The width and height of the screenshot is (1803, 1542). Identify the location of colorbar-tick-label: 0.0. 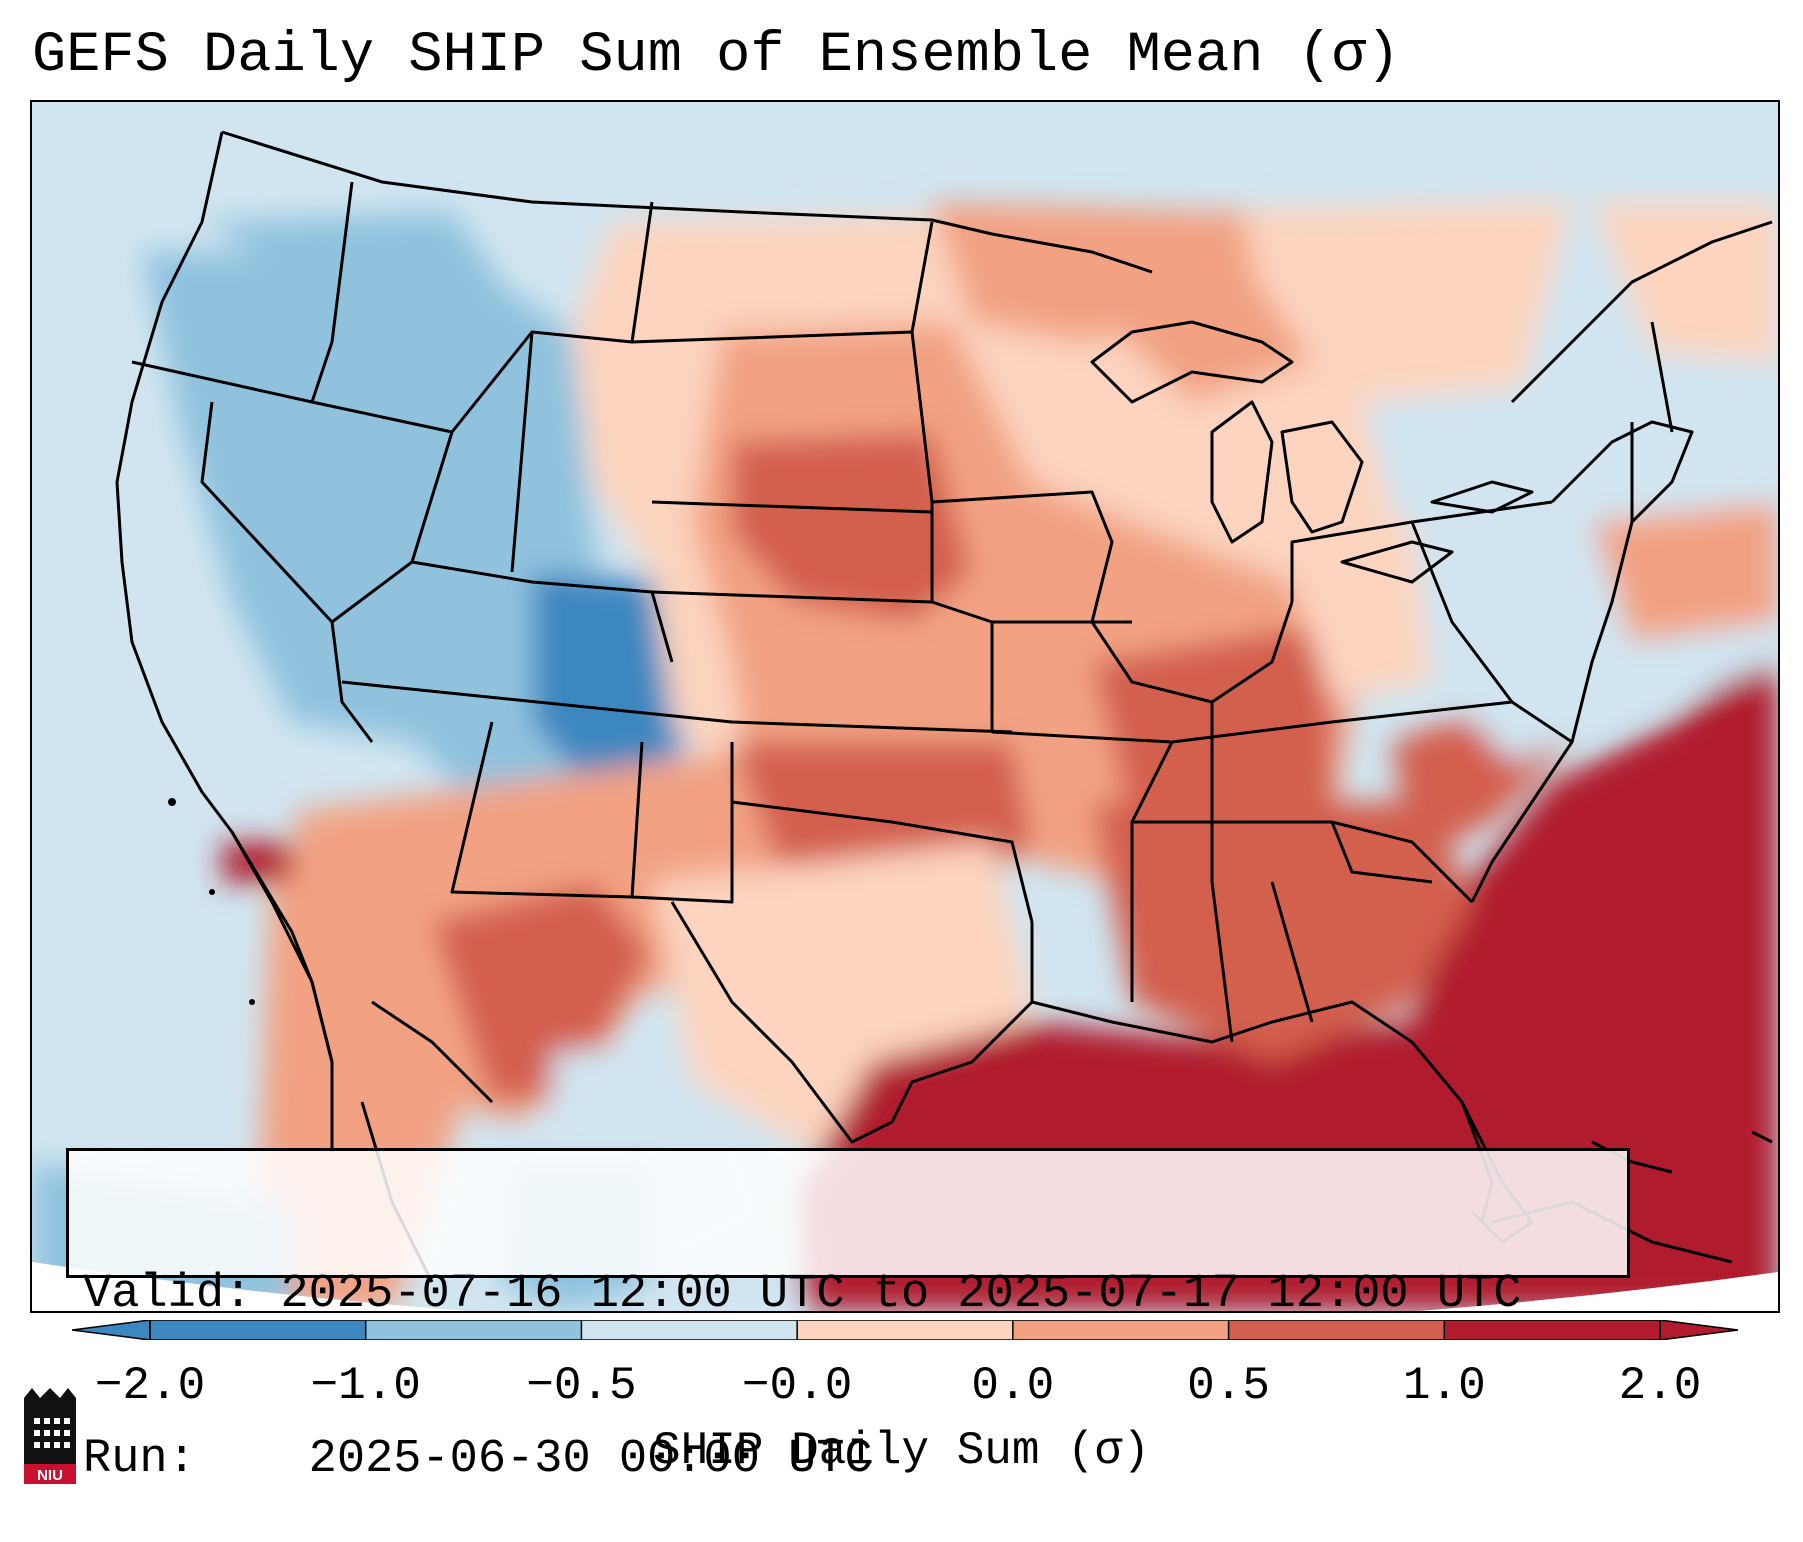
(1013, 1386).